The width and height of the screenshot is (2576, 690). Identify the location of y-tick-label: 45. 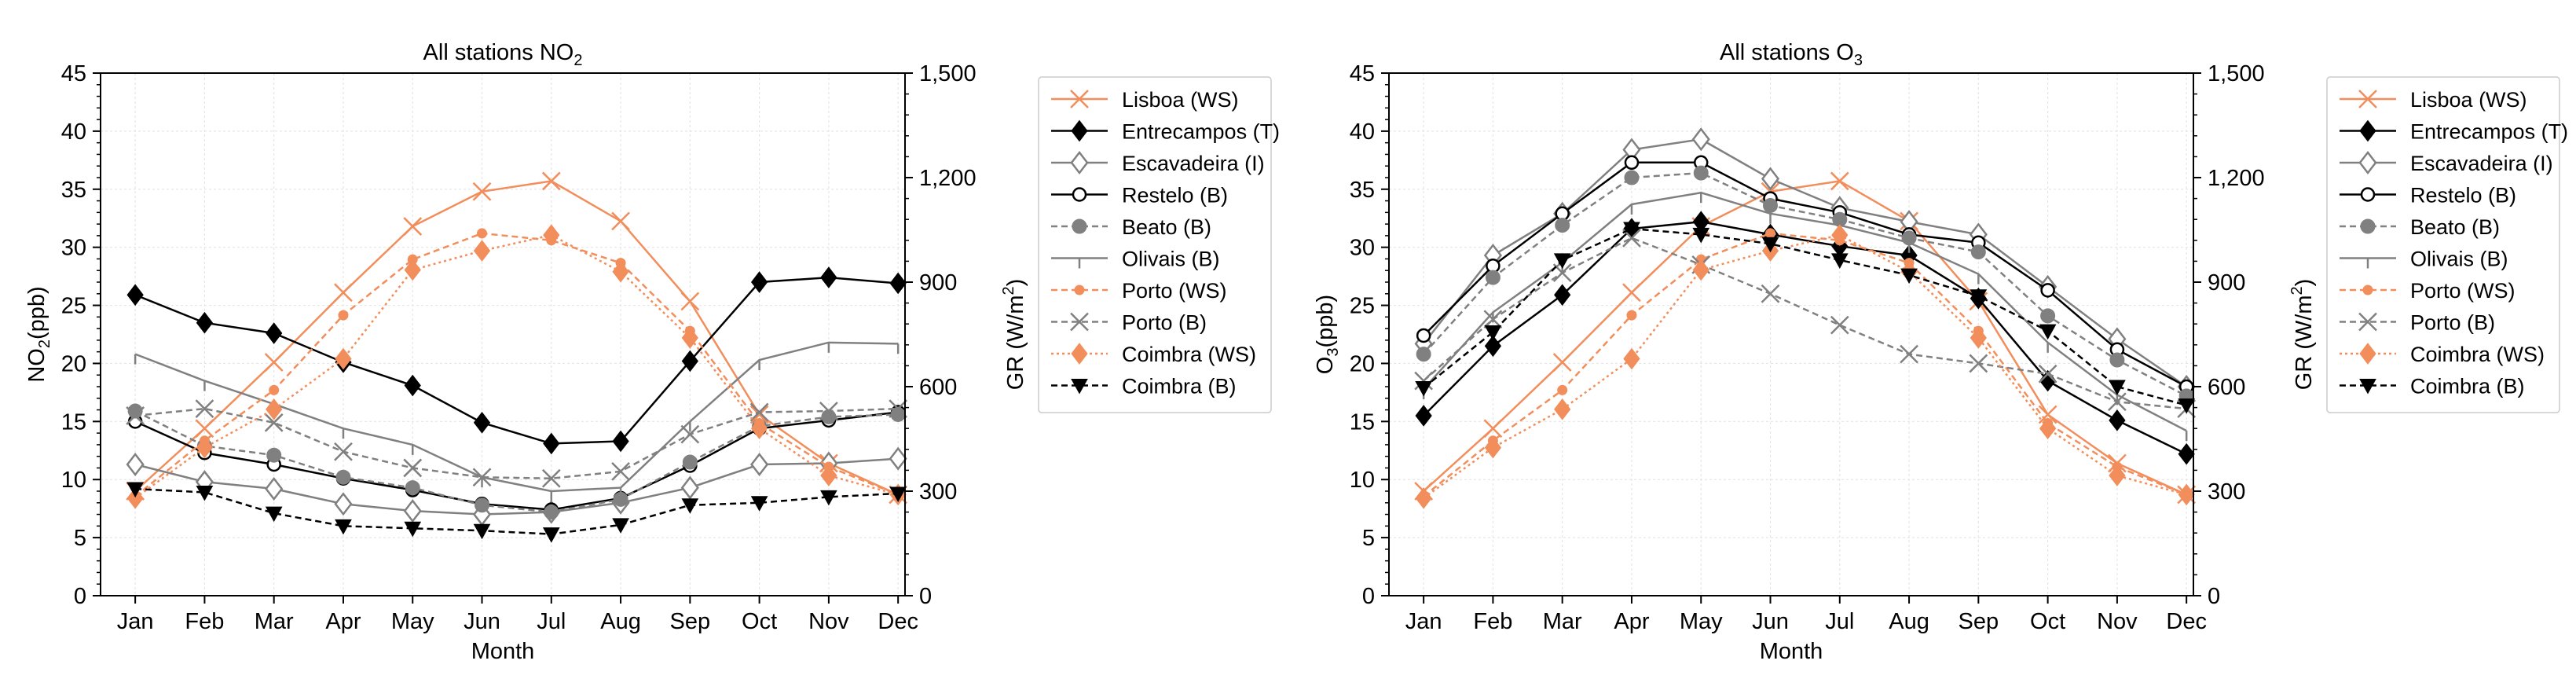
(1362, 73).